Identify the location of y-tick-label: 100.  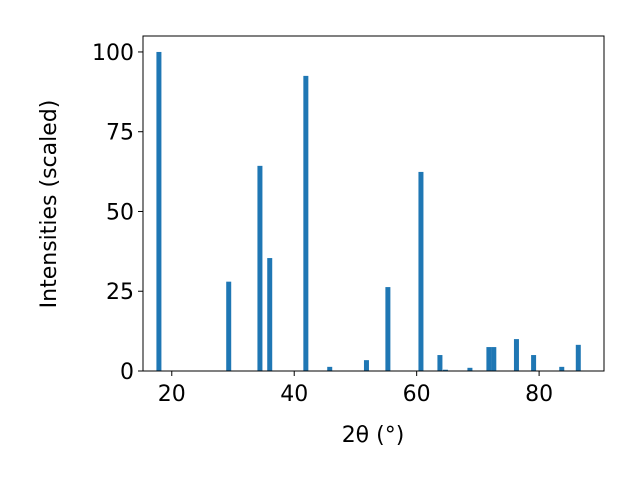
(113, 53).